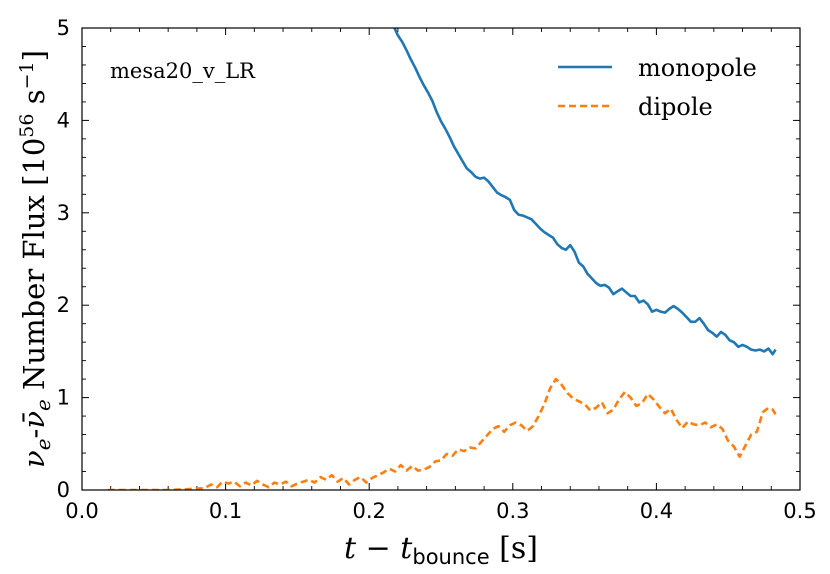  What do you see at coordinates (512, 511) in the screenshot?
I see `x-tick-label: 0.3` at bounding box center [512, 511].